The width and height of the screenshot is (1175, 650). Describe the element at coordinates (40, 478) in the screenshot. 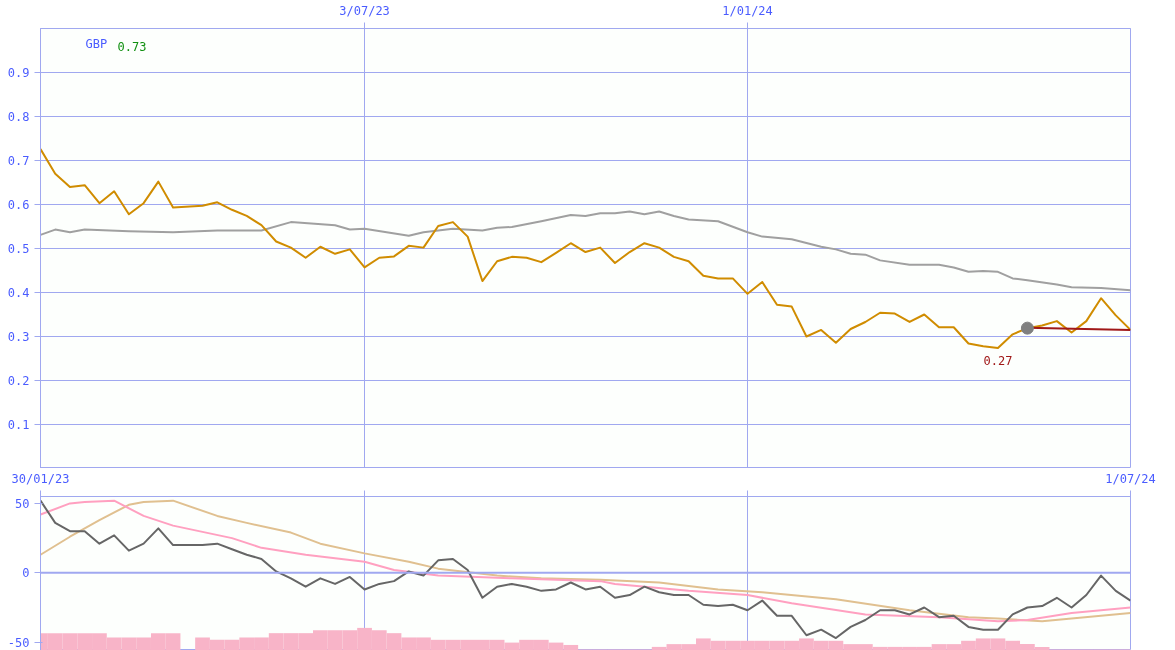

I see `x-tick-label: 30/01/23` at that location.